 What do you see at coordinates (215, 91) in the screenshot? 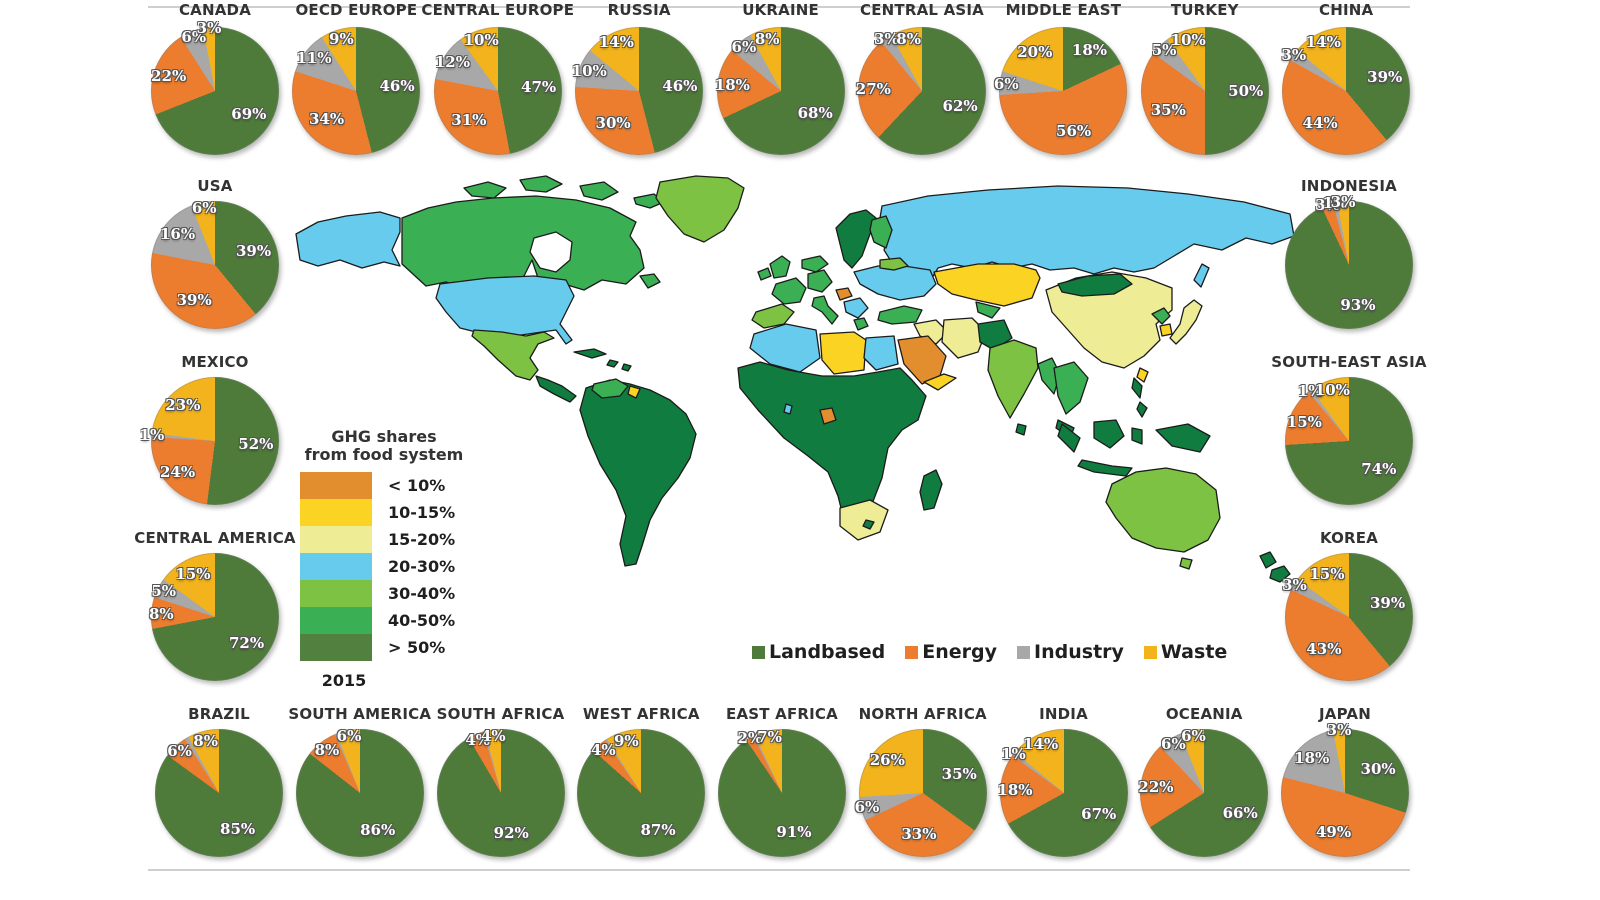
I see `pie-canada` at bounding box center [215, 91].